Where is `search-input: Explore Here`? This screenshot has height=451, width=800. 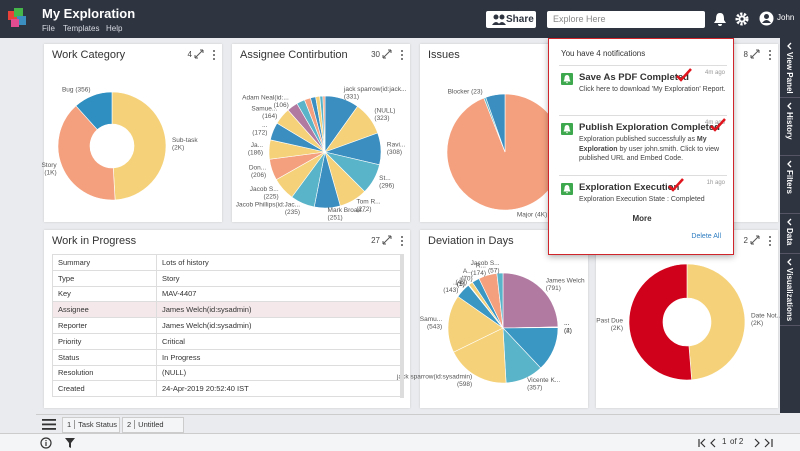 search-input: Explore Here is located at coordinates (626, 19).